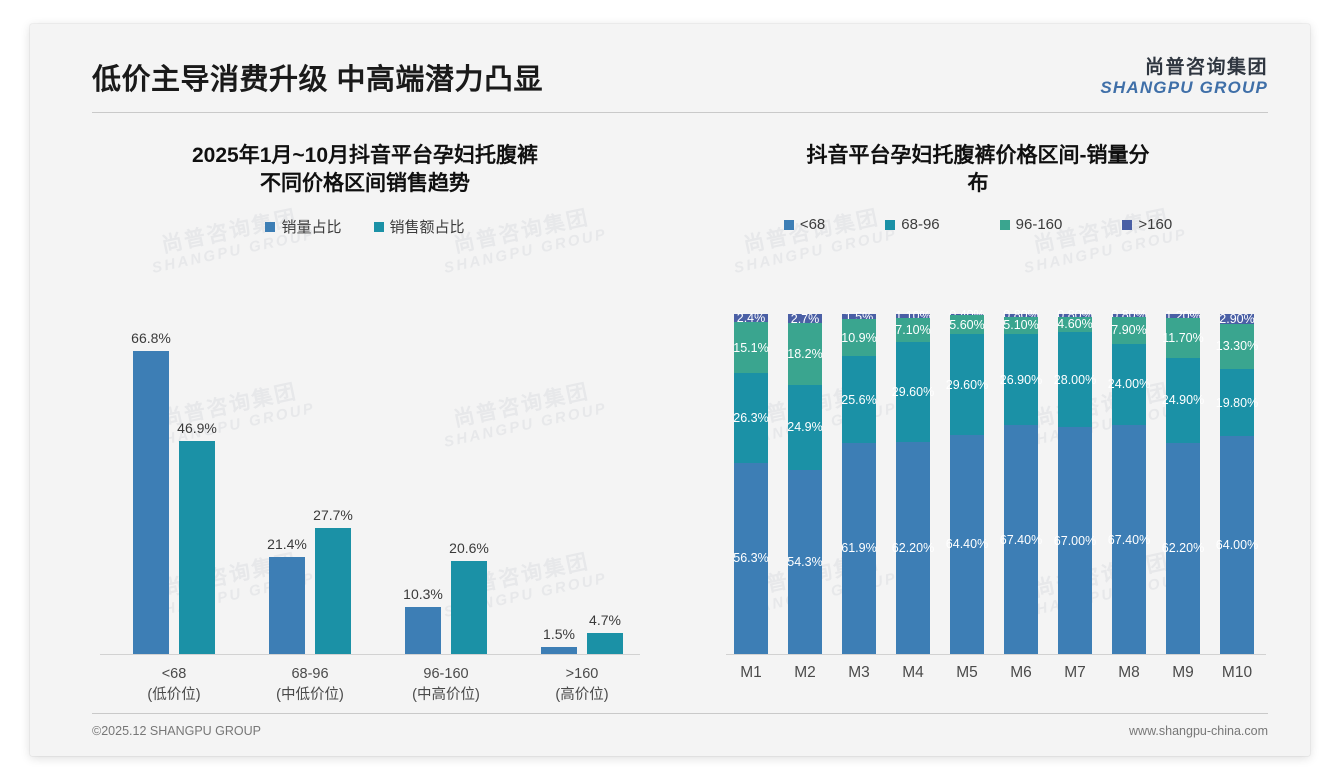 Image resolution: width=1340 pixels, height=780 pixels. What do you see at coordinates (1183, 400) in the screenshot?
I see `stacked-bar-segment: 24.90%` at bounding box center [1183, 400].